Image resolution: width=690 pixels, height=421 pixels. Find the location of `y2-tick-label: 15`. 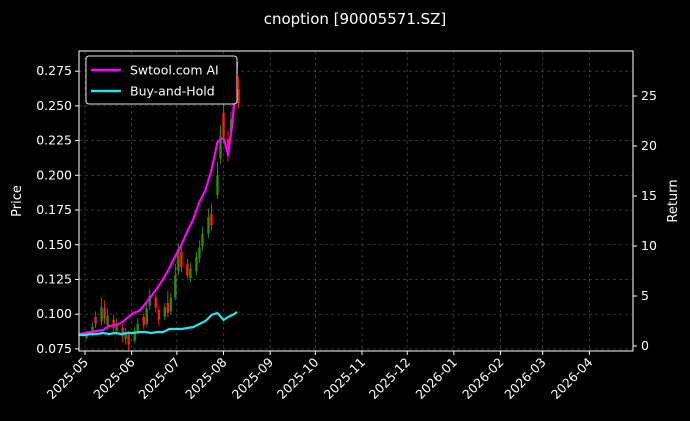

y2-tick-label: 15 is located at coordinates (649, 195).